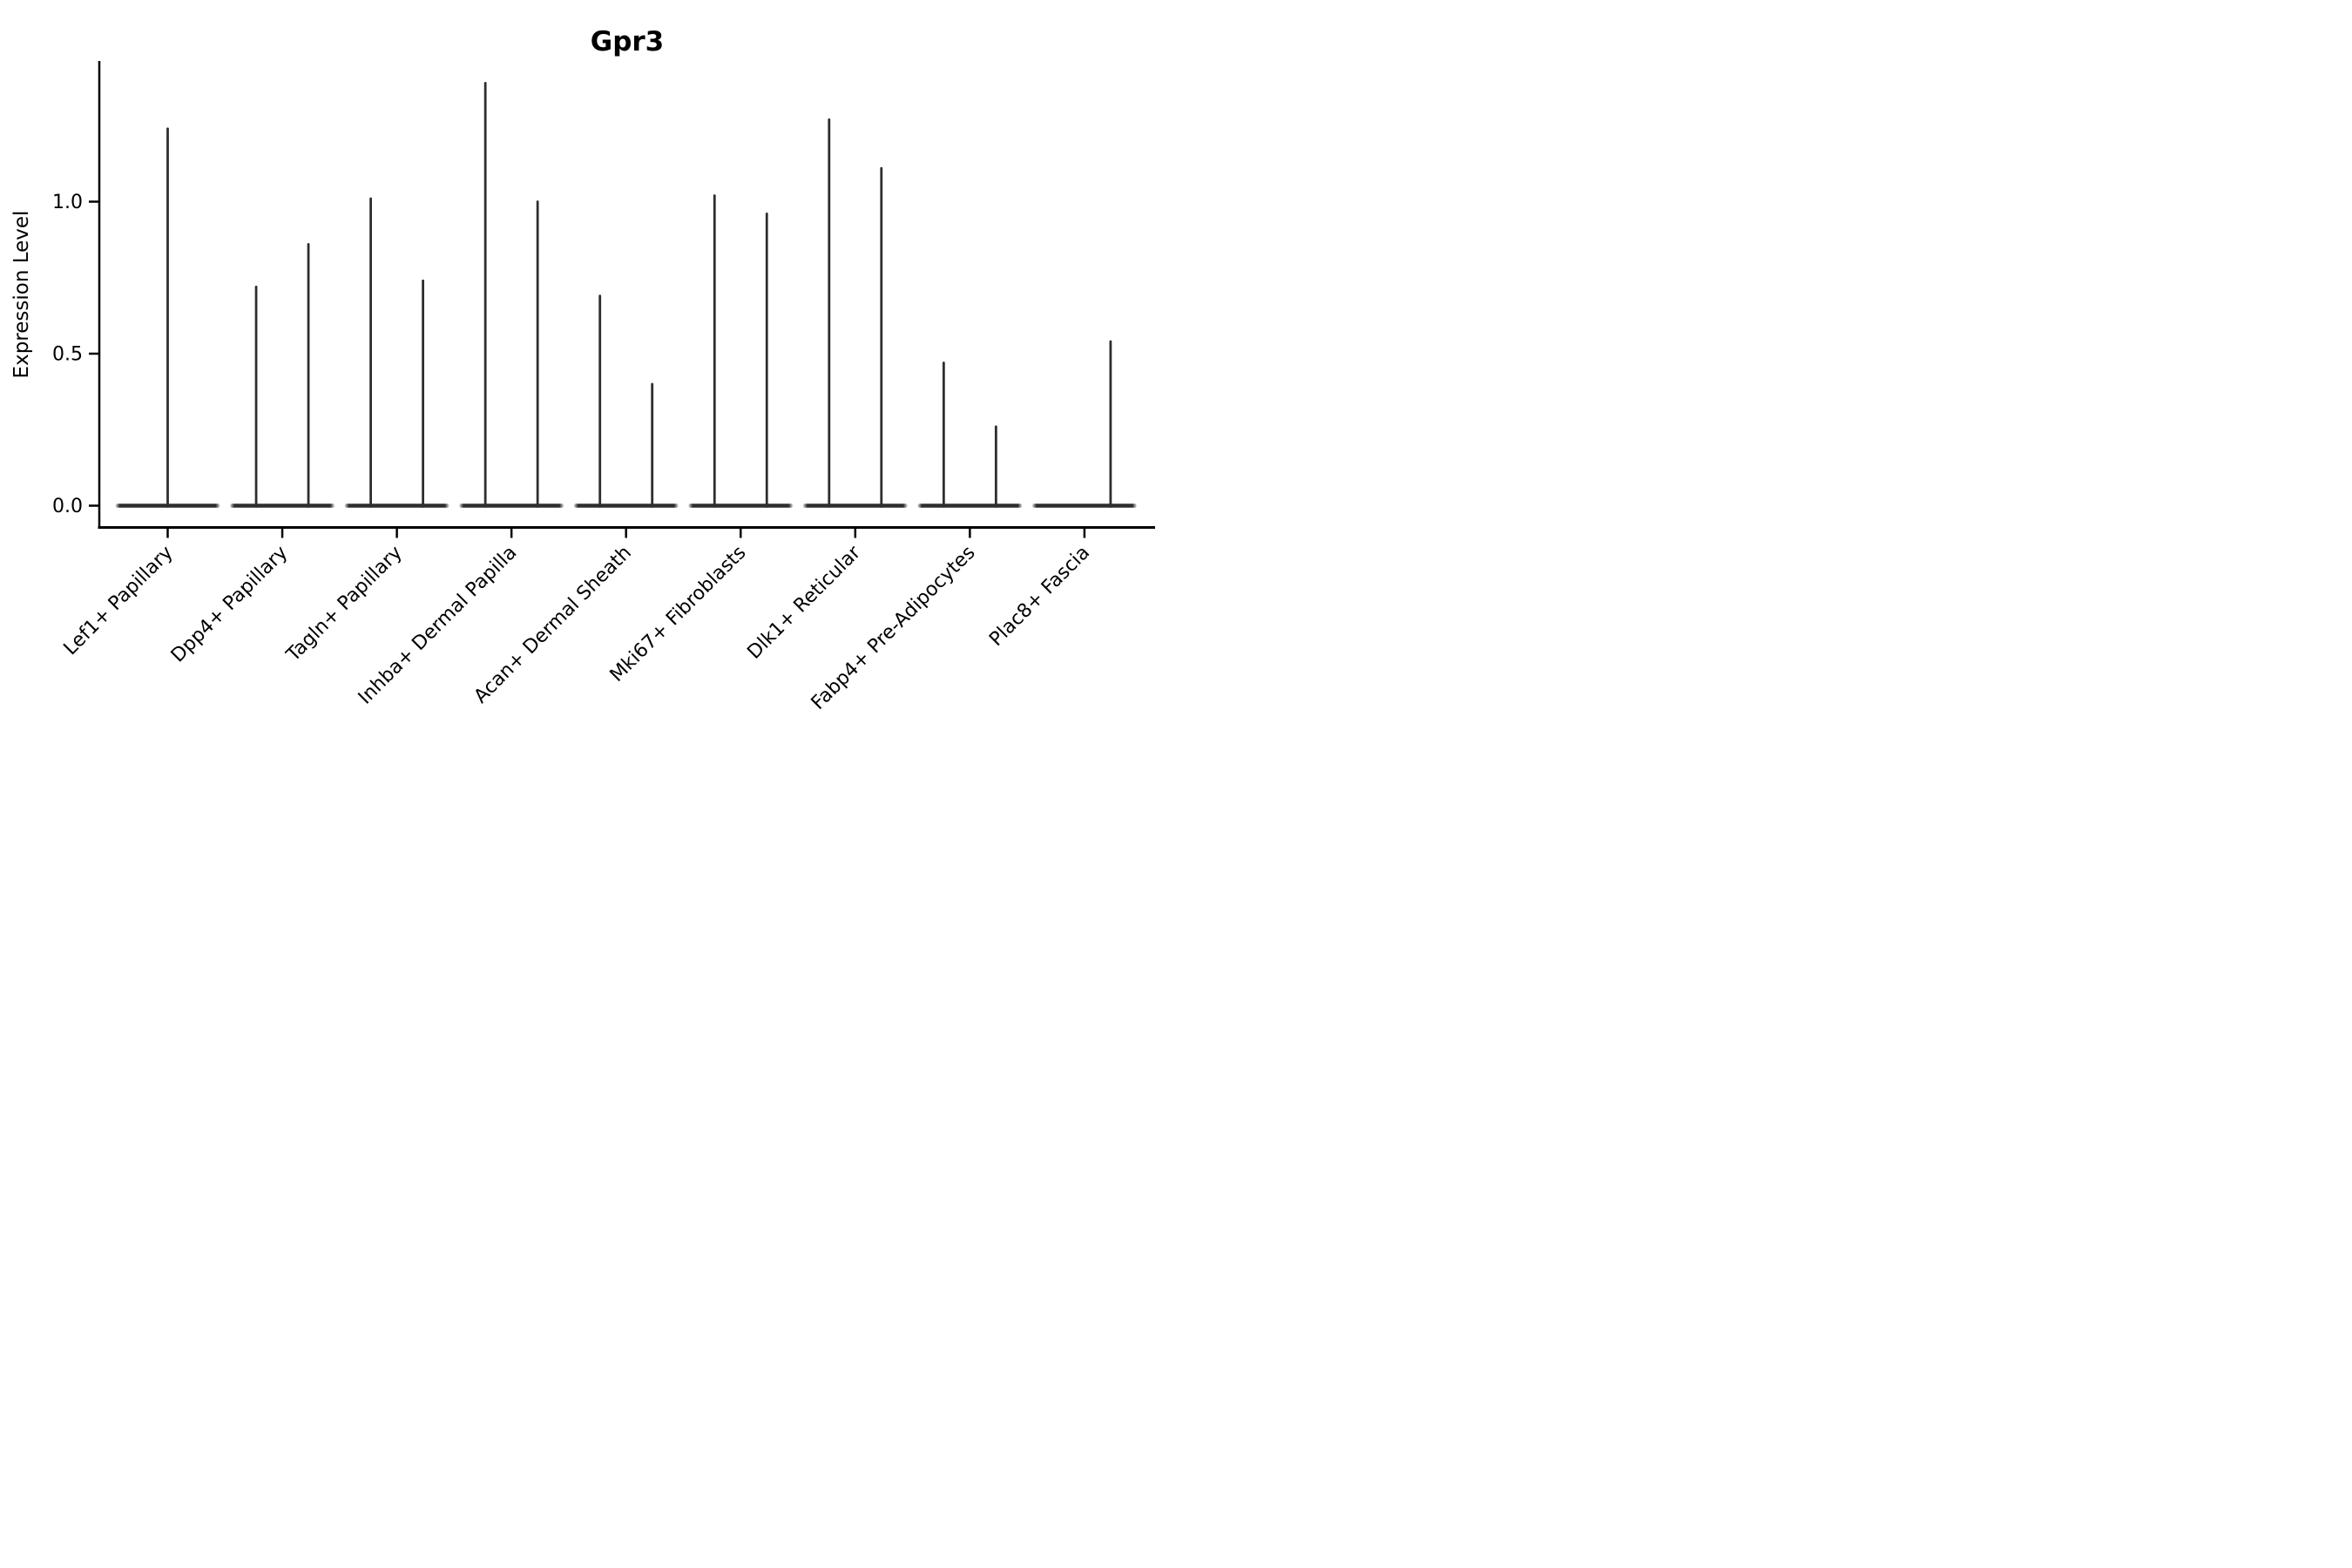  I want to click on x-tick-label: Dpp4+ Papillary, so click(230, 604).